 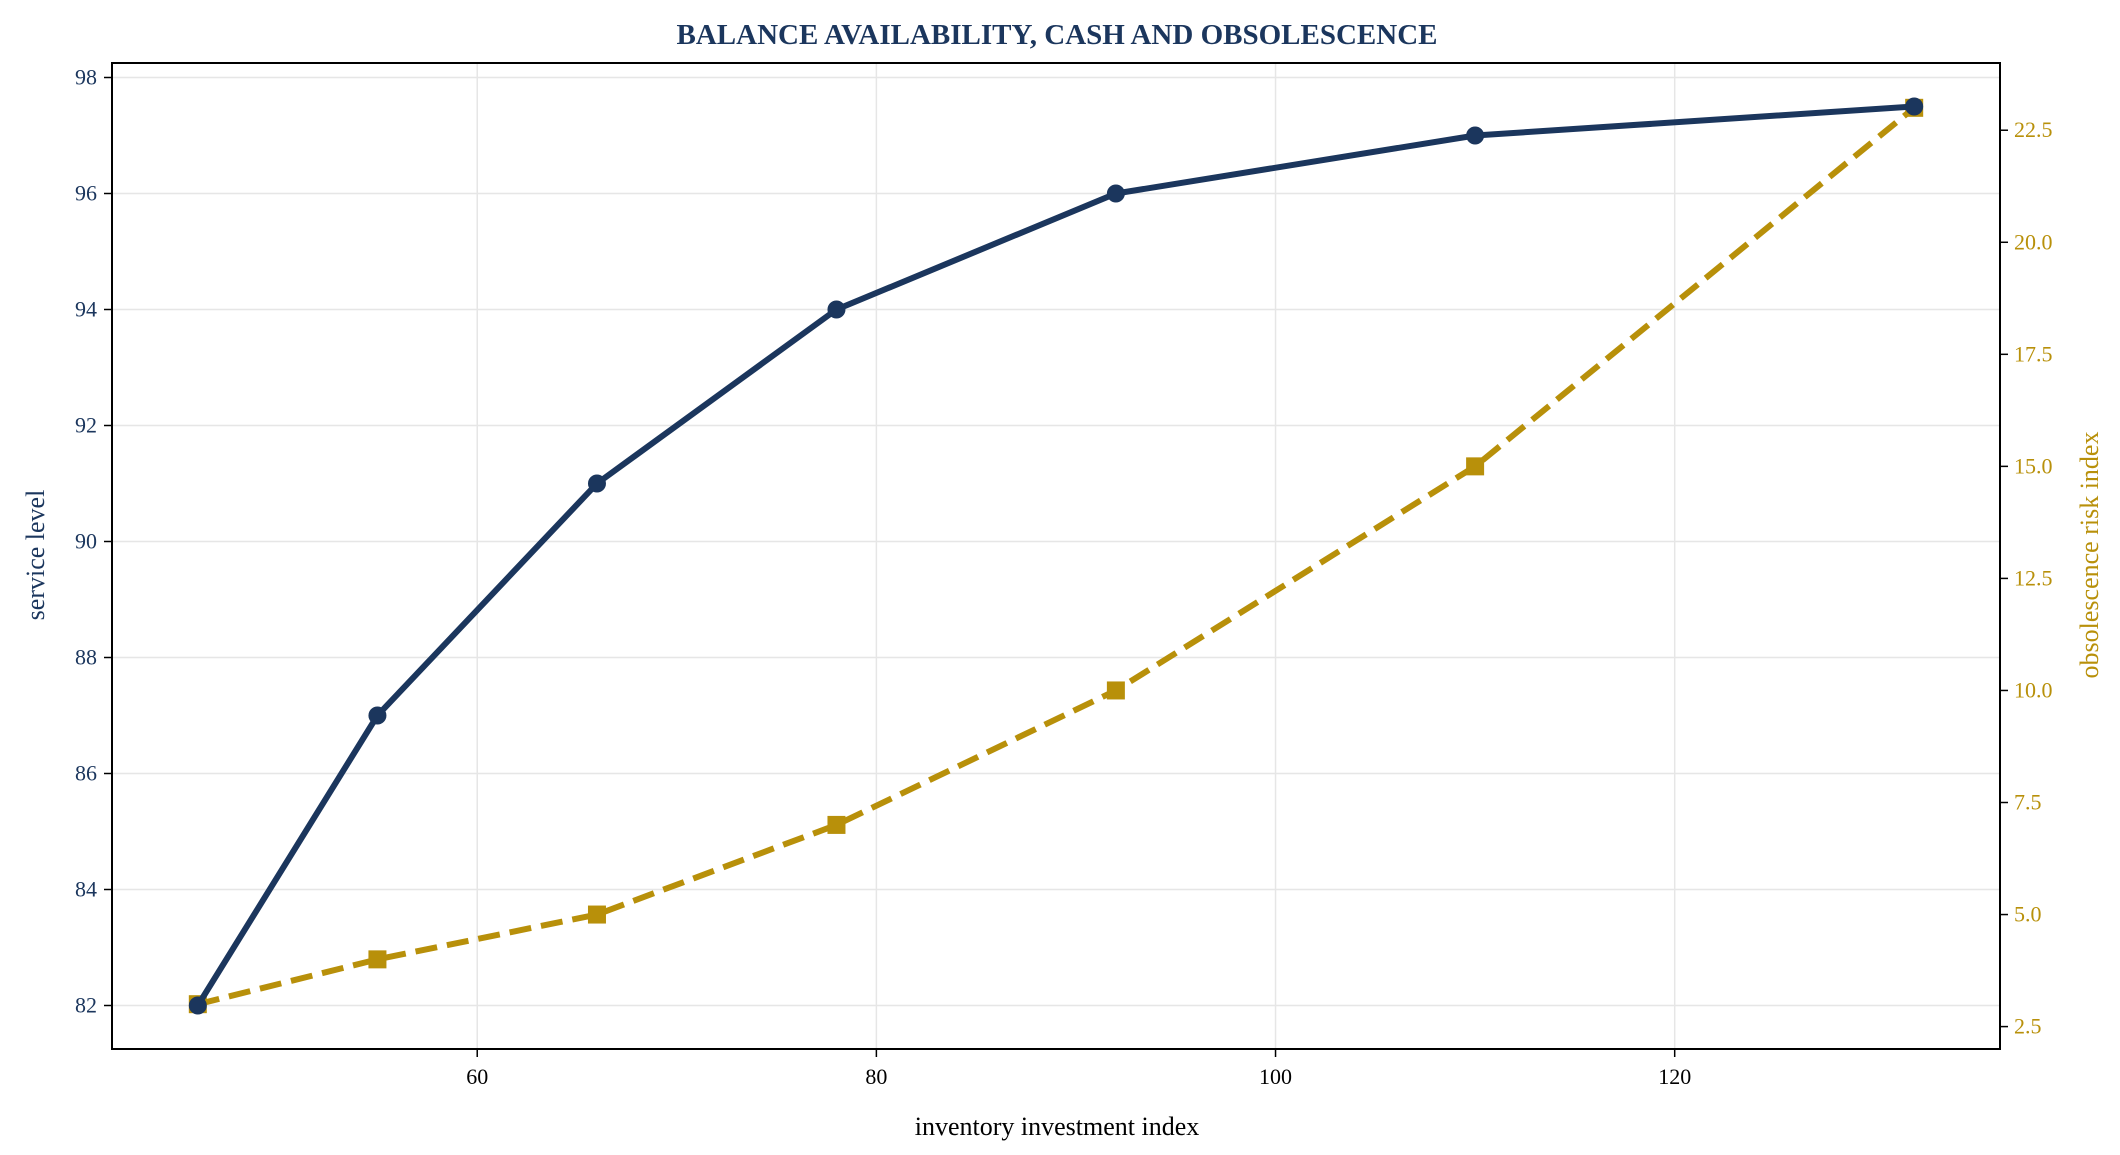 I want to click on x-axis-label: inventory investment index, so click(x=1057, y=1126).